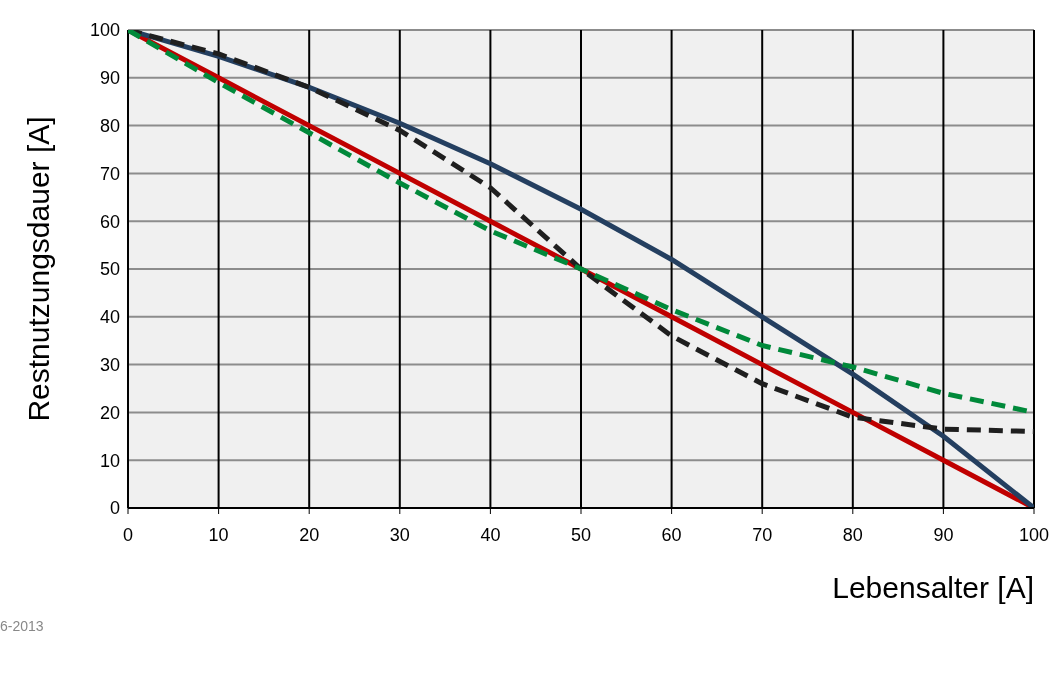  Describe the element at coordinates (109, 78) in the screenshot. I see `y-tick-label: 90` at that location.